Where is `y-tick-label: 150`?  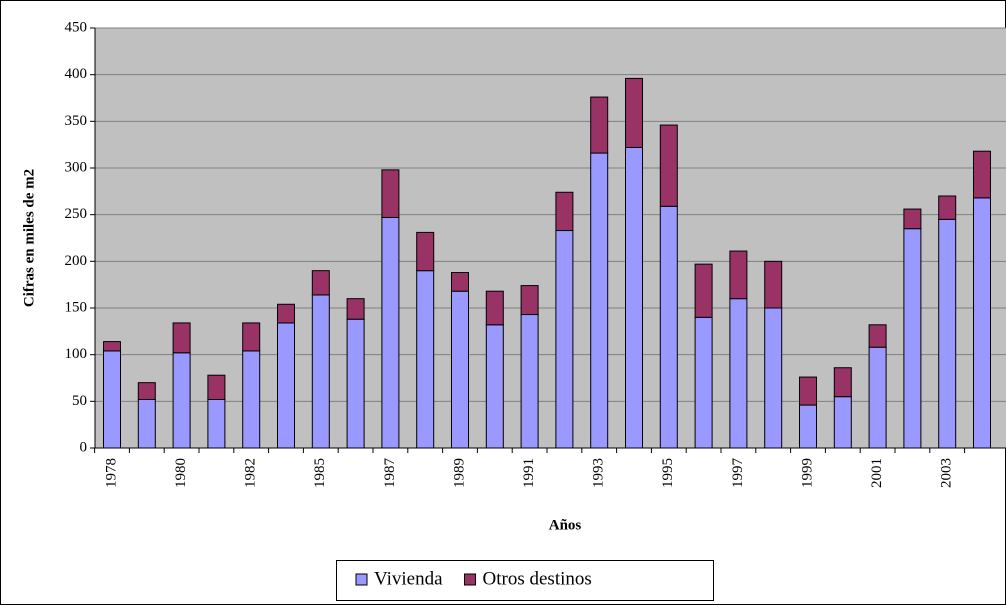 y-tick-label: 150 is located at coordinates (76, 307).